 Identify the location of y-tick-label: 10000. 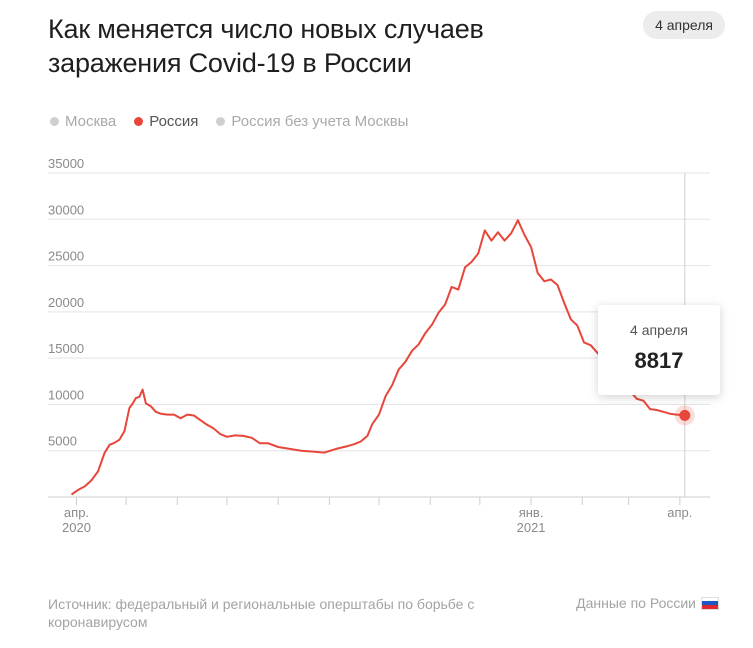
(66, 394).